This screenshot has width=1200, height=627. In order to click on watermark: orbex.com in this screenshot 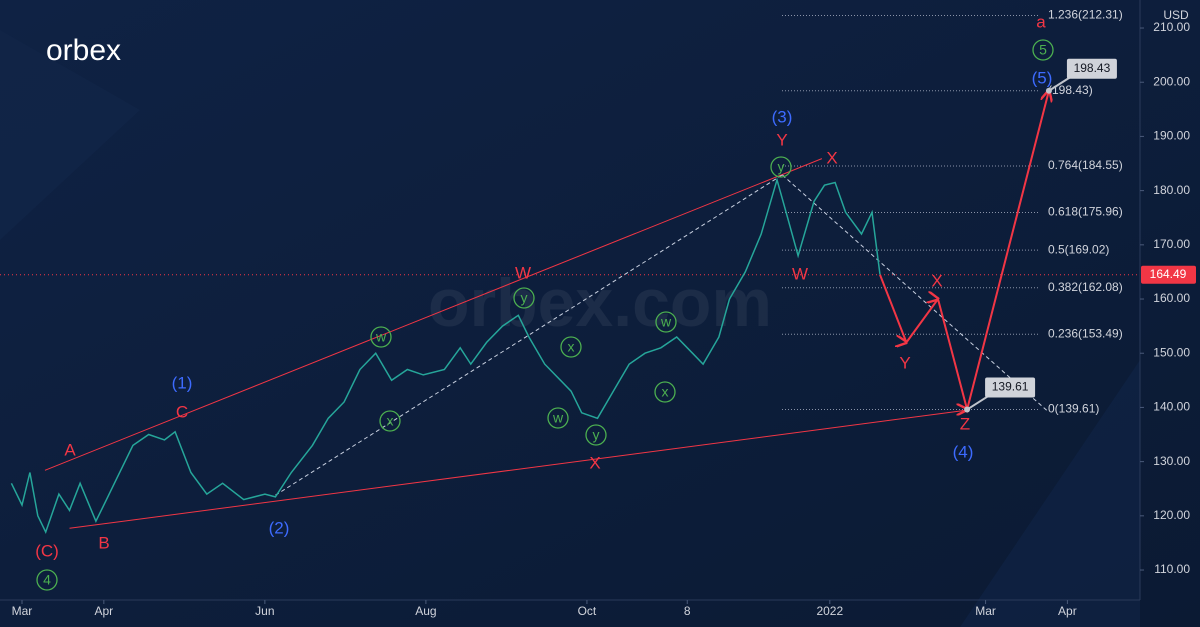, I will do `click(600, 303)`.